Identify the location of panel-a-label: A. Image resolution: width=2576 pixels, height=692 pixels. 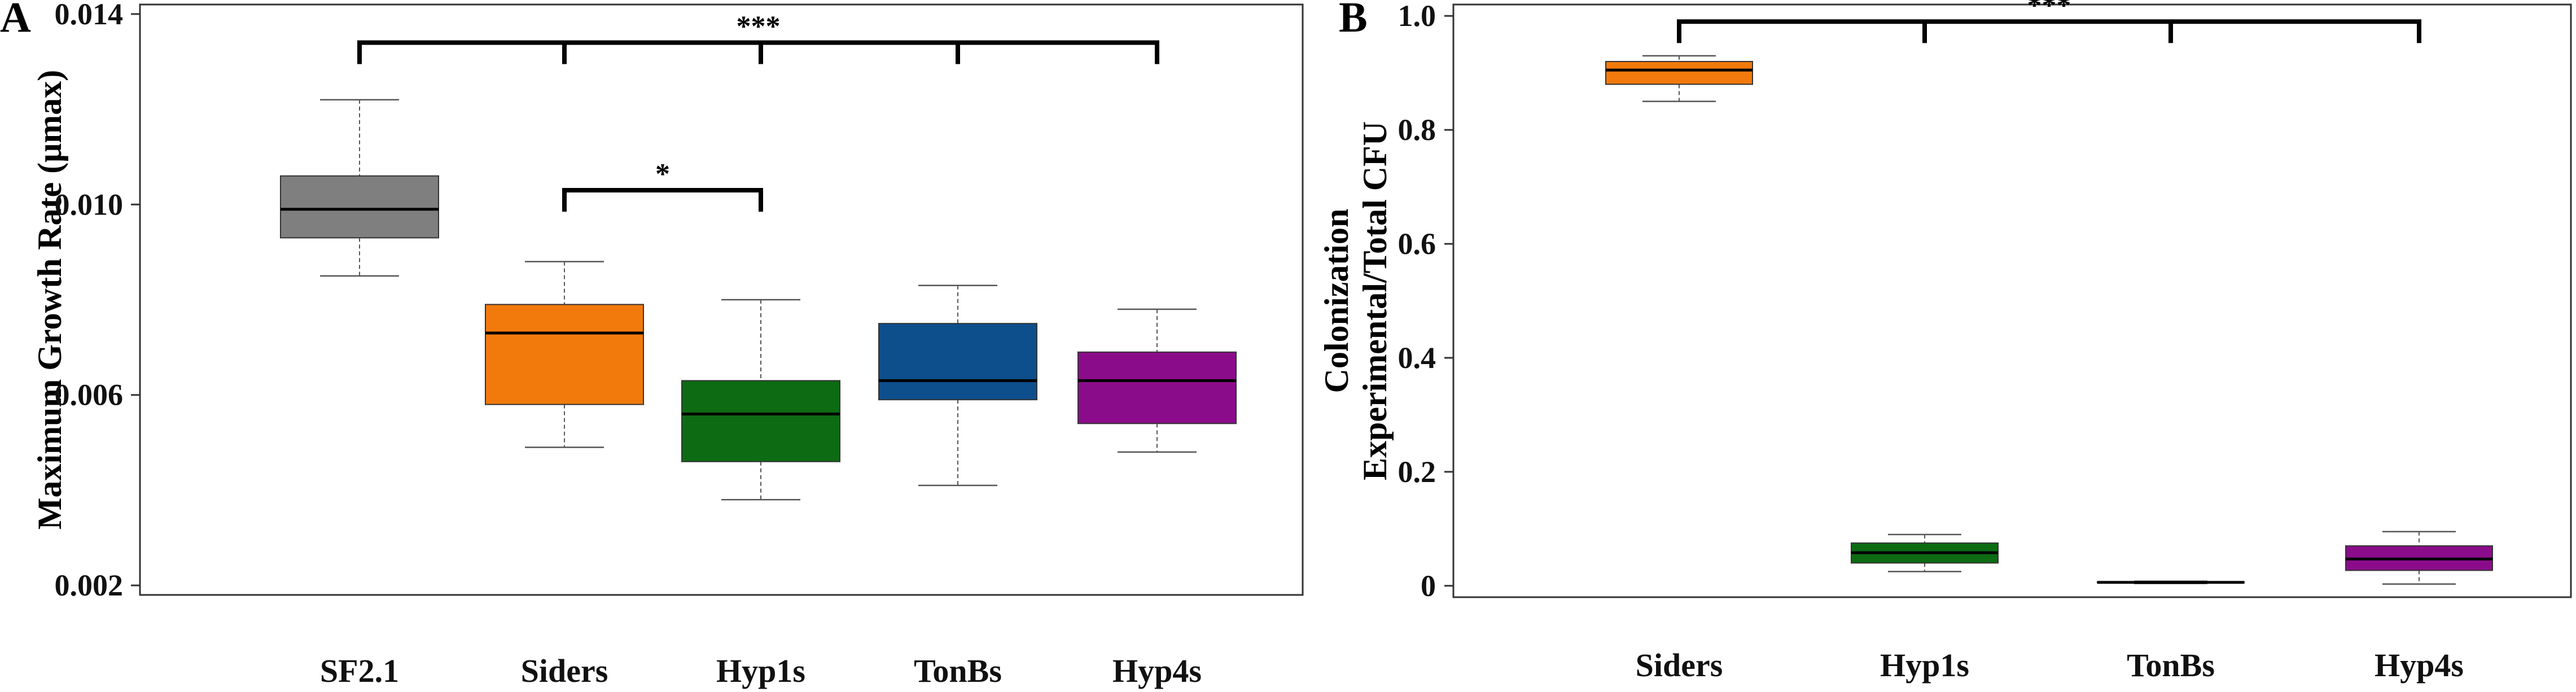
(15, 20).